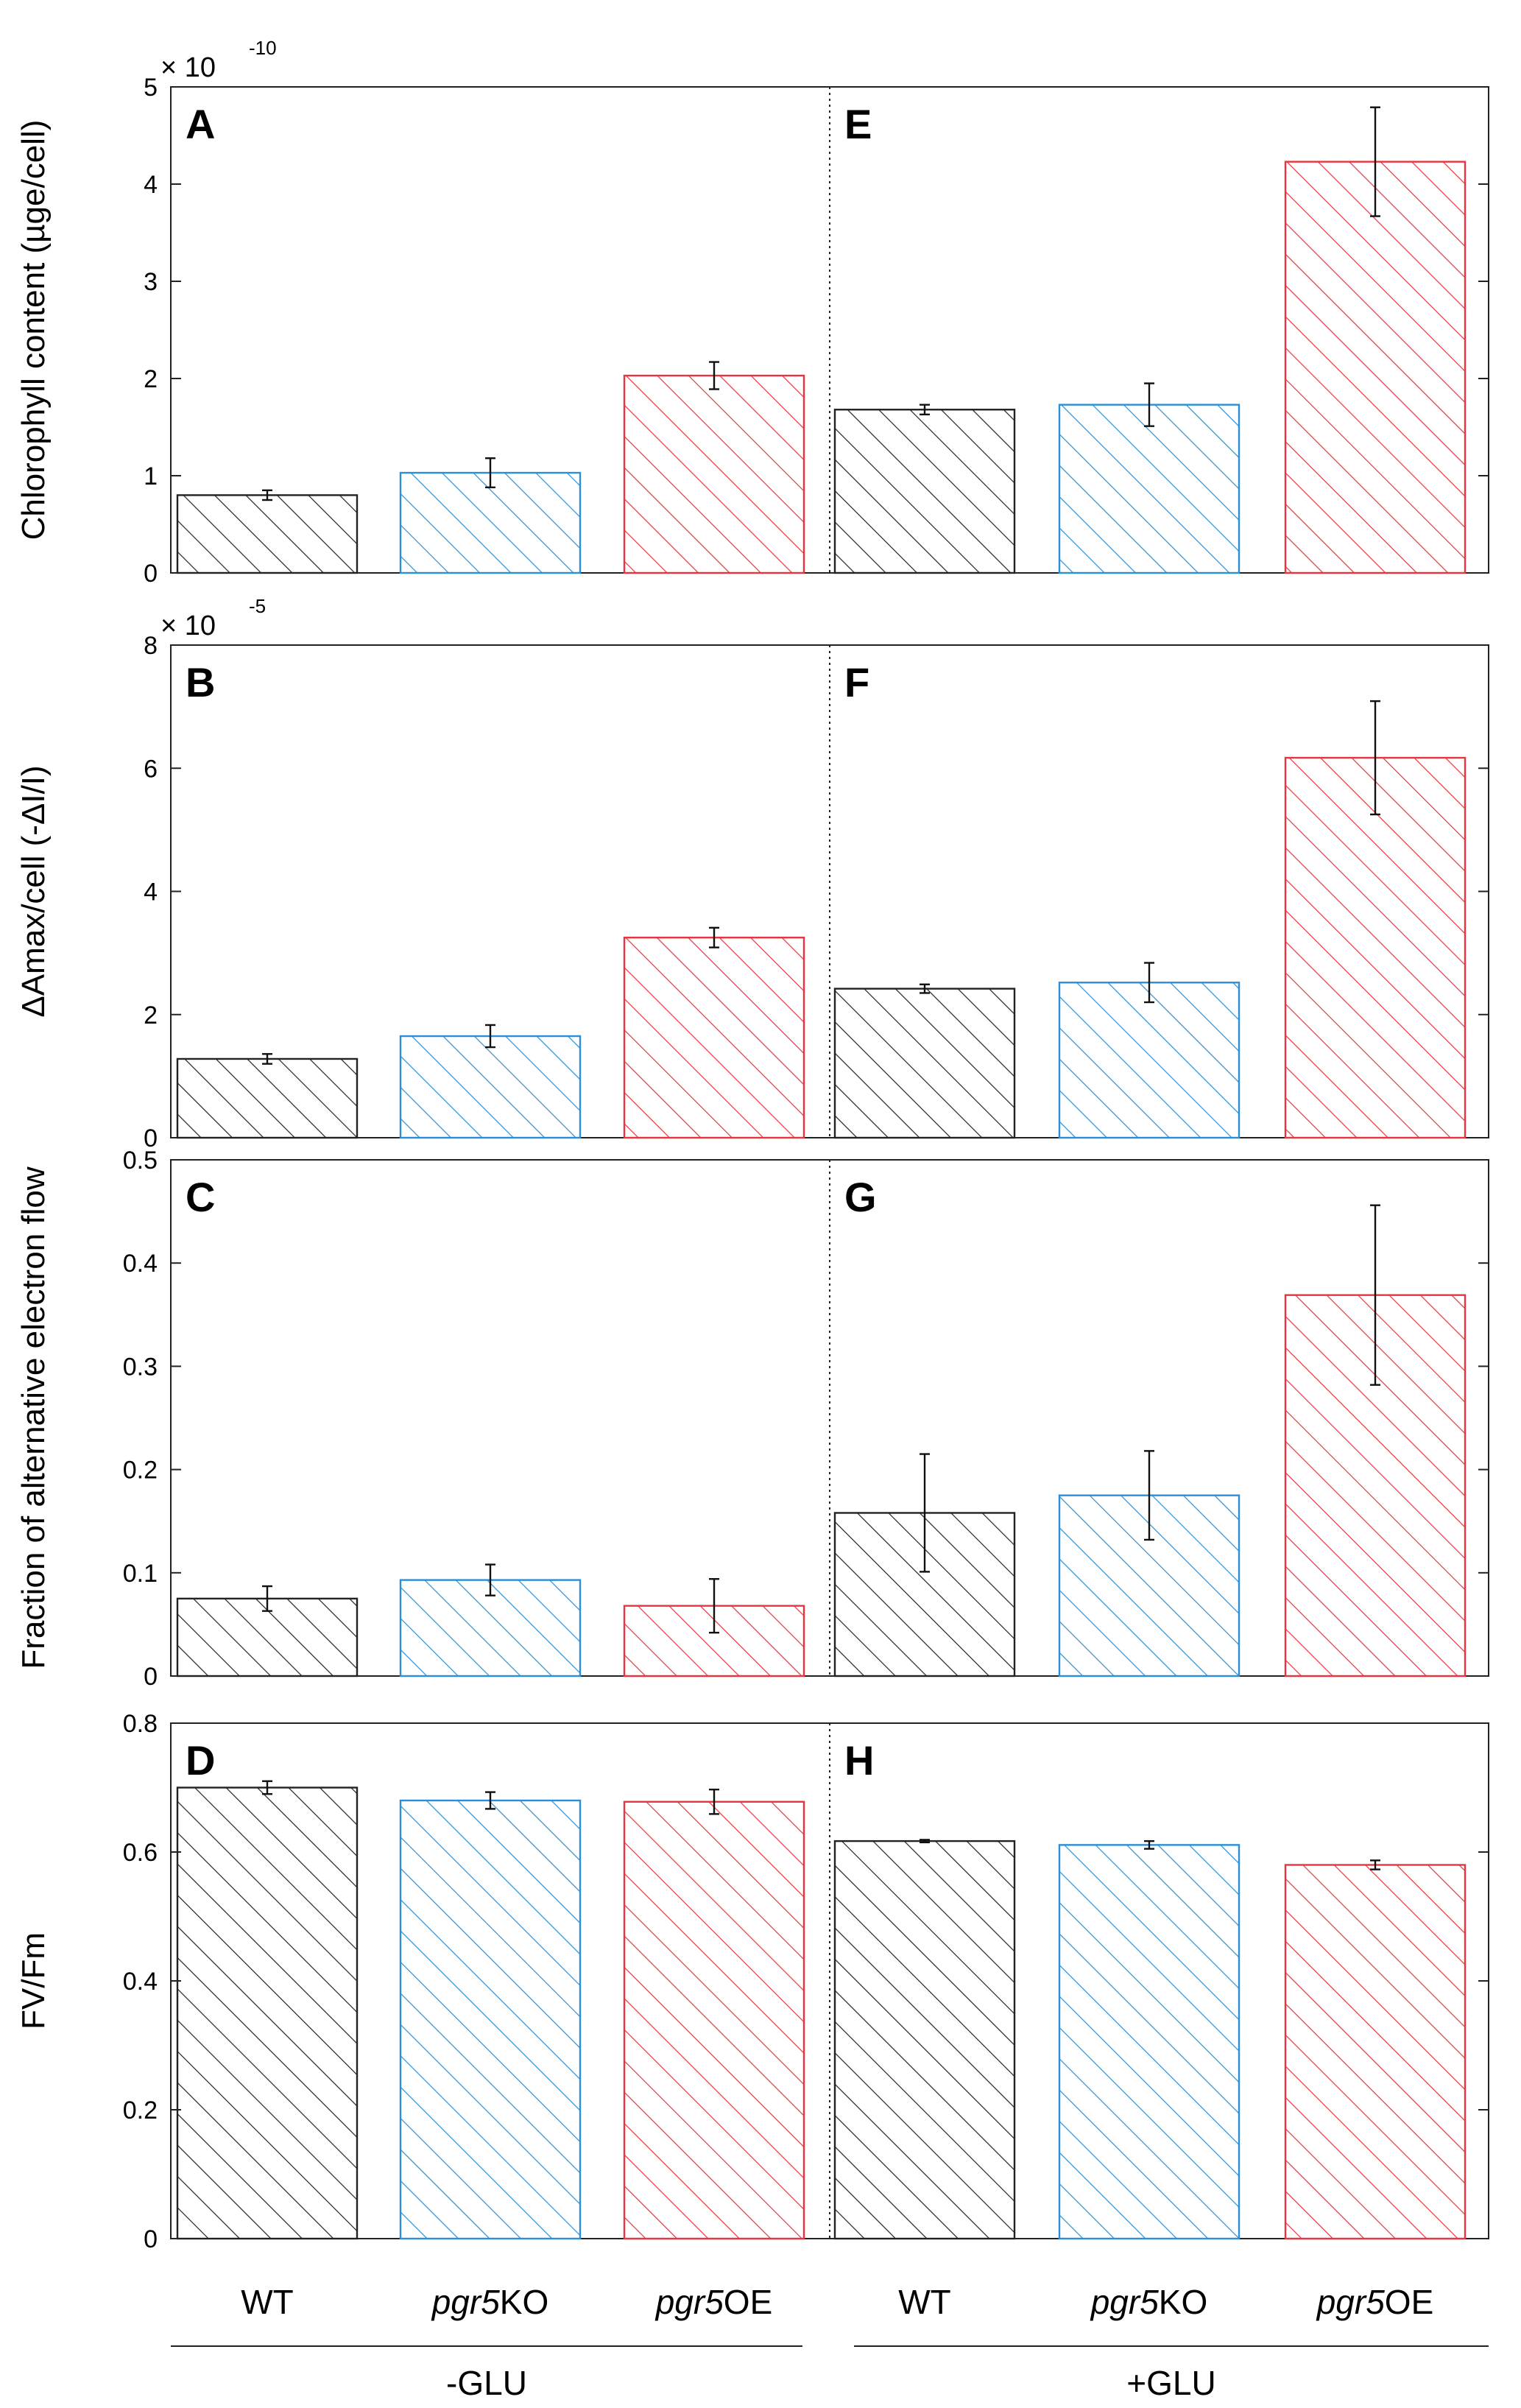 The image size is (1521, 2408). I want to click on y-multiplier-exponent: -5, so click(257, 606).